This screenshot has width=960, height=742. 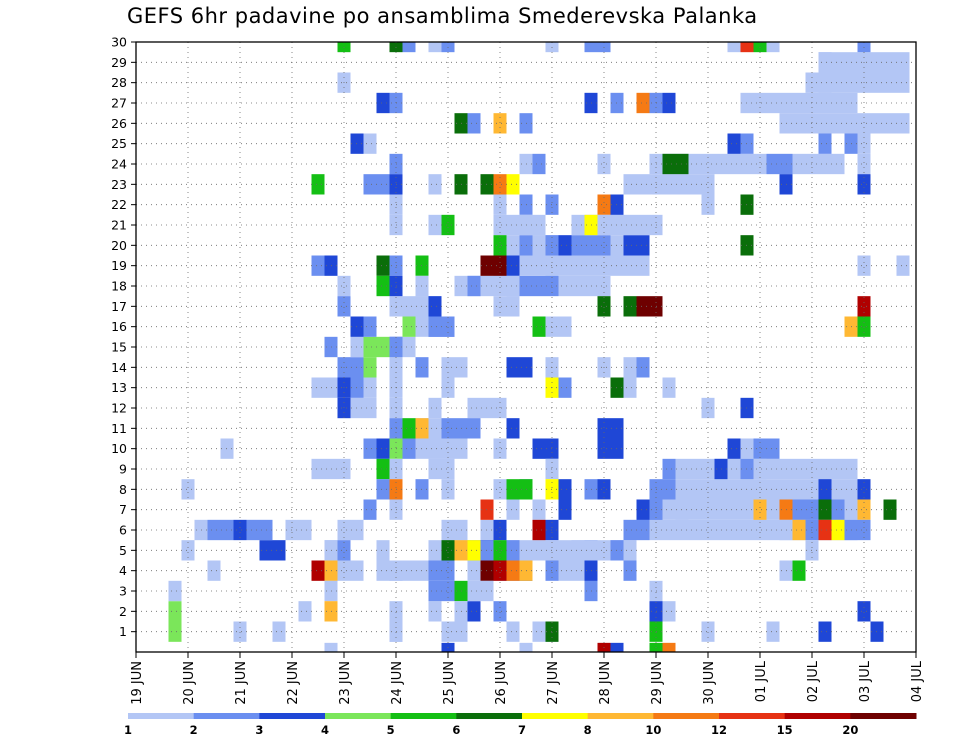 I want to click on y-tick-label: 22, so click(x=119, y=204).